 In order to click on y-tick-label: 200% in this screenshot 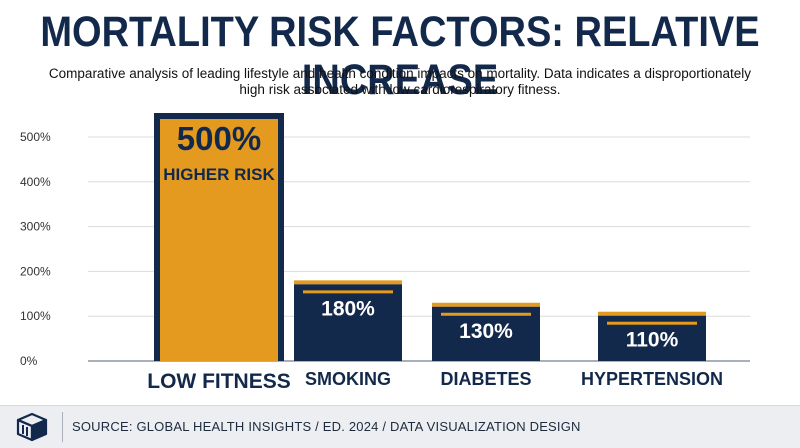, I will do `click(35, 271)`.